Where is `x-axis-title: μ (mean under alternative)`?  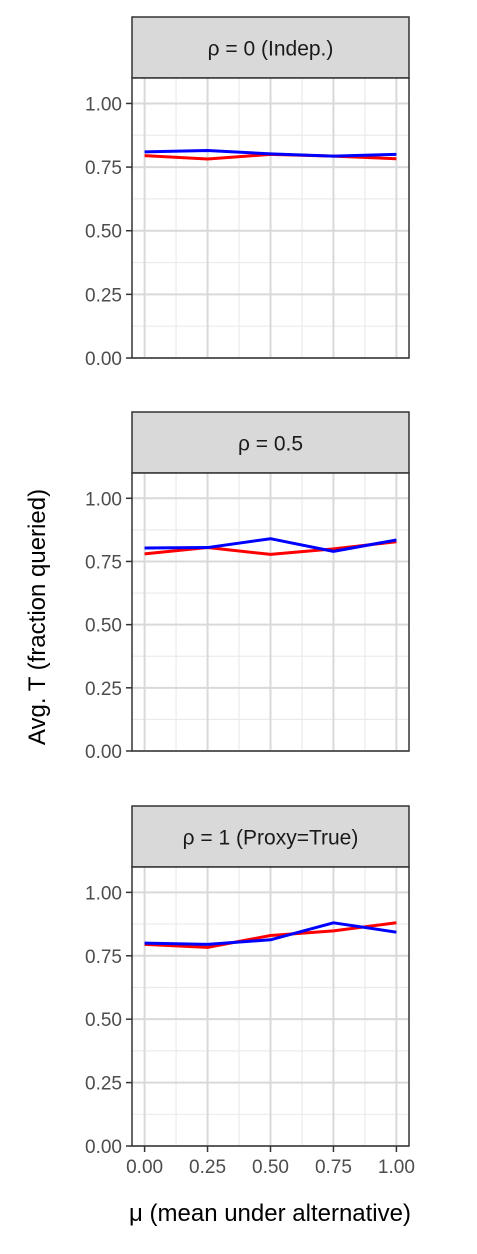
x-axis-title: μ (mean under alternative) is located at coordinates (270, 1213).